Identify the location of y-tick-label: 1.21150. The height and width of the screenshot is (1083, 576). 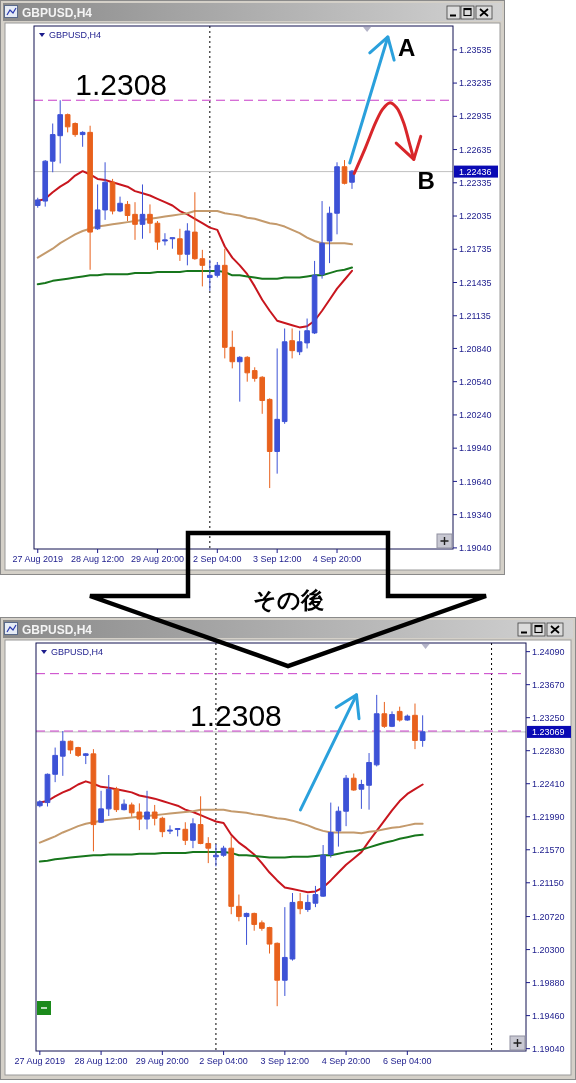
(548, 882).